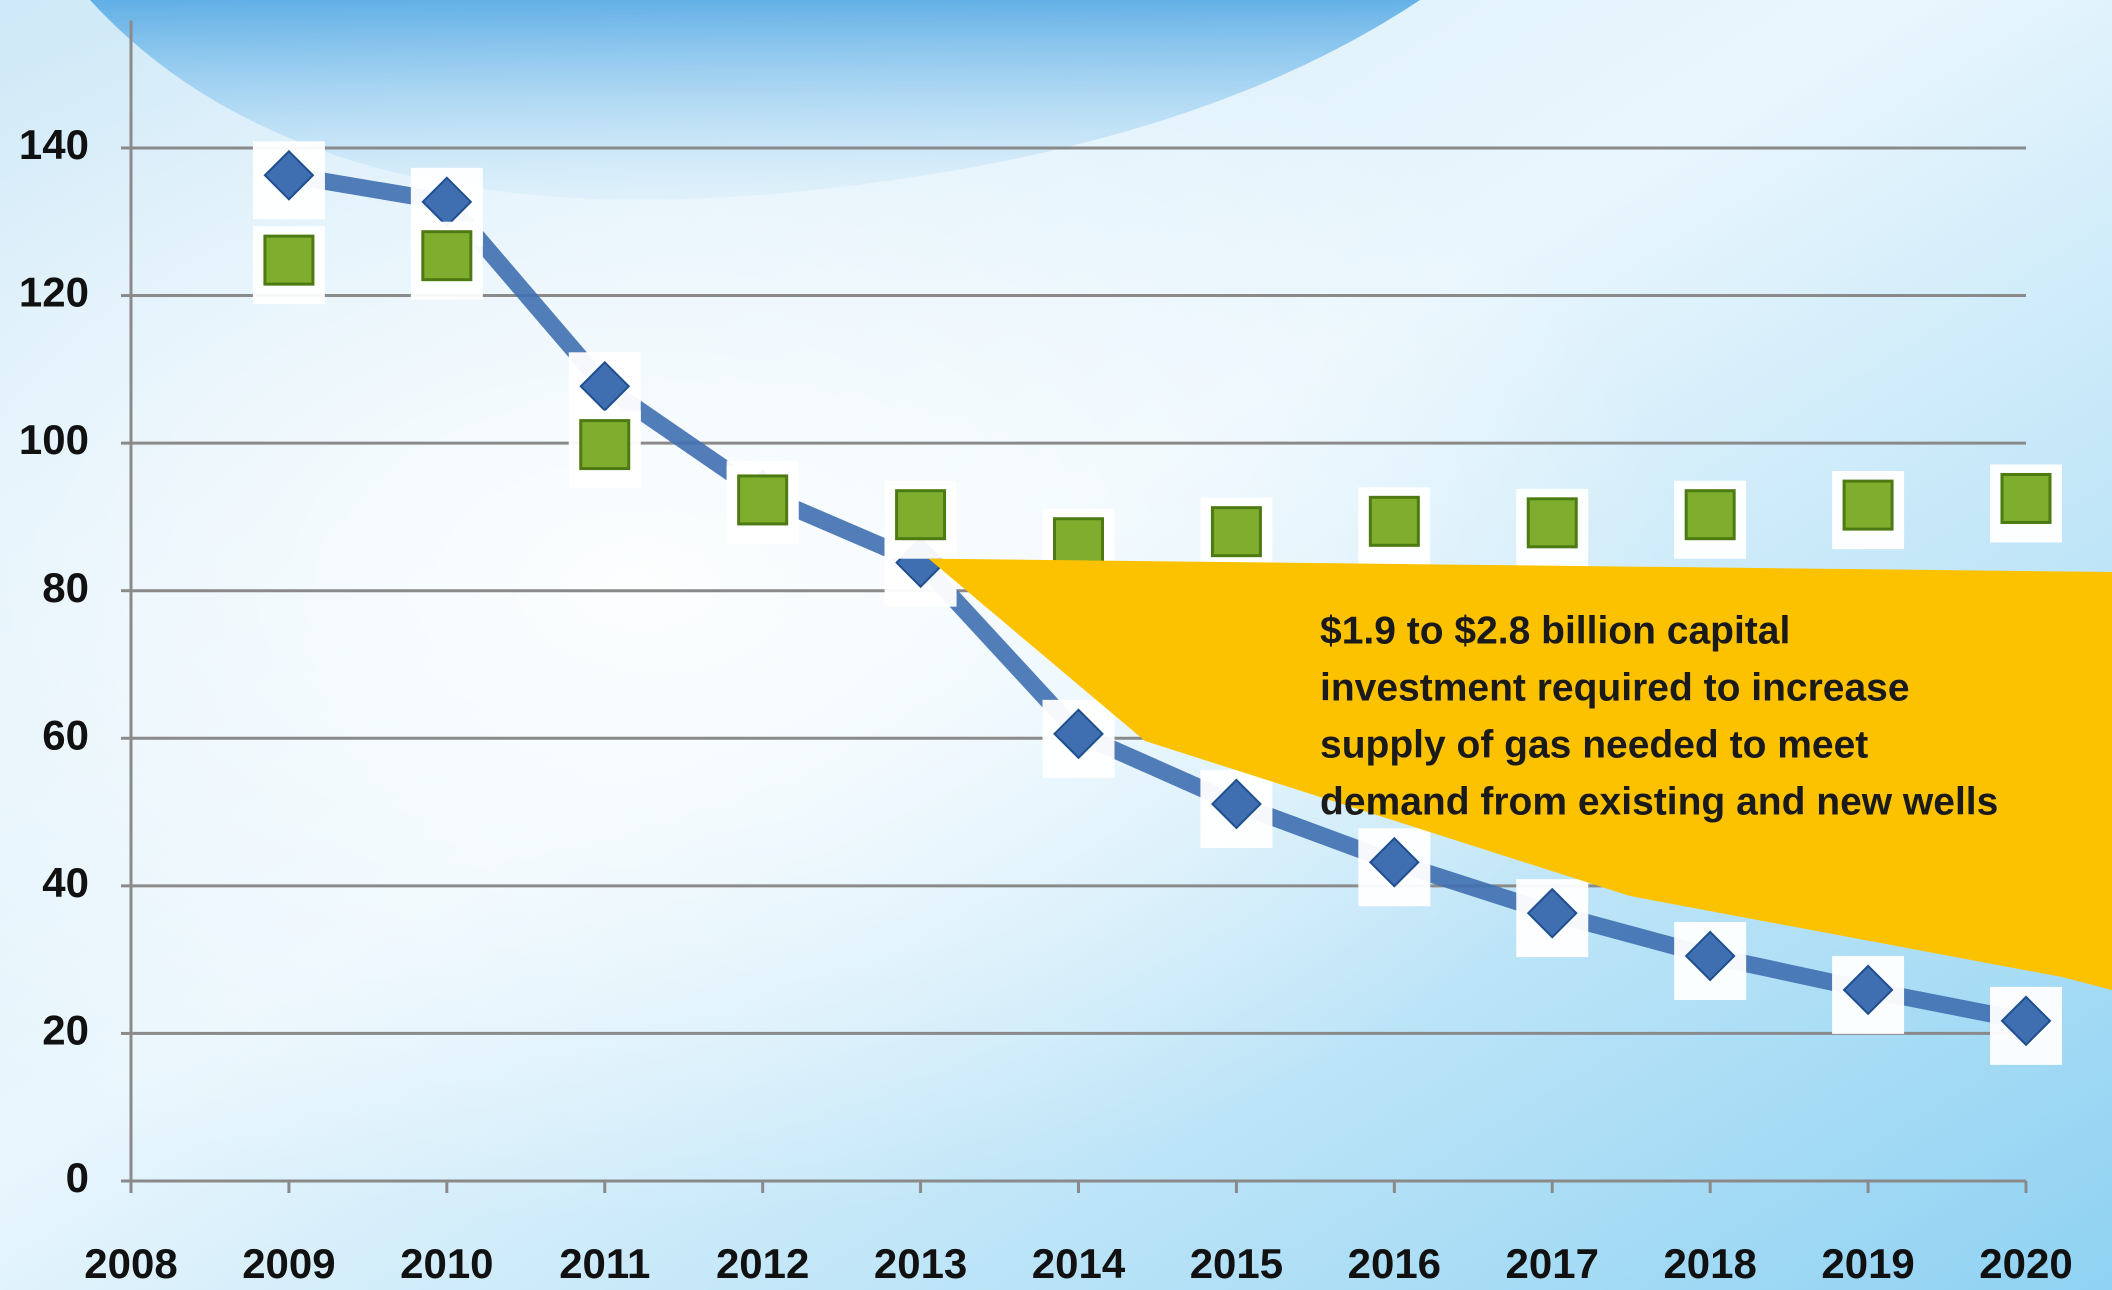 This screenshot has width=2112, height=1290. I want to click on y-tick-label: 100, so click(54, 439).